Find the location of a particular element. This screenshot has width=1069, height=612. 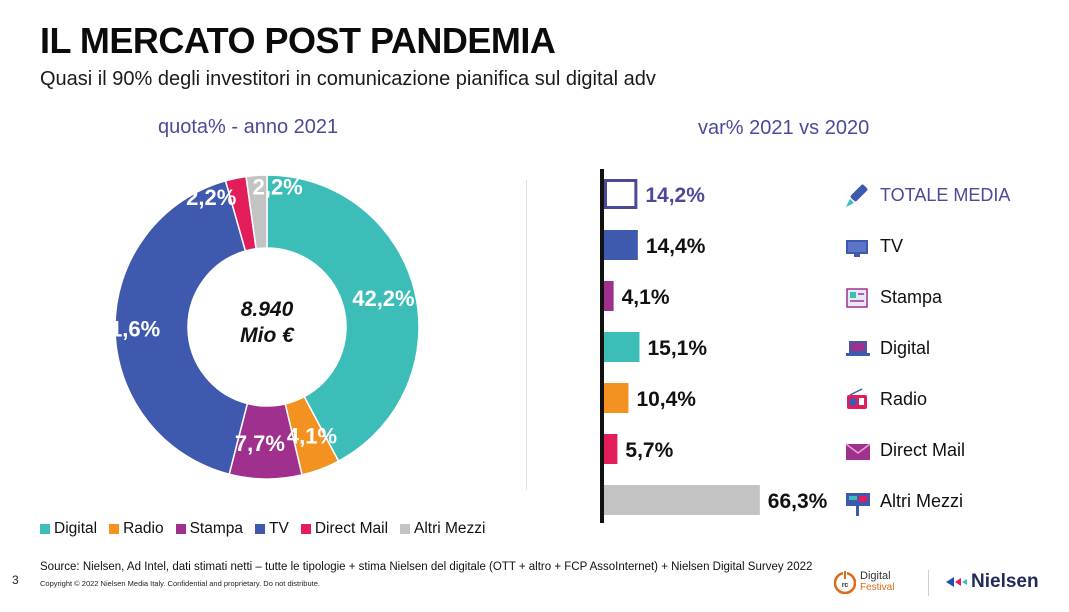

digital-festival-mark: rc is located at coordinates (845, 585).